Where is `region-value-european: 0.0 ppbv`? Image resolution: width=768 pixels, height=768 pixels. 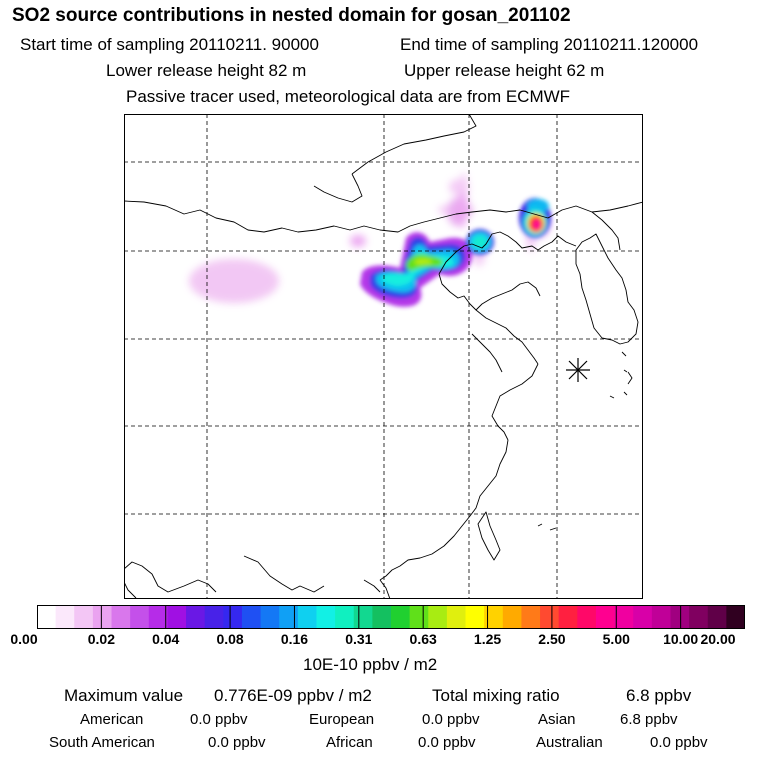 region-value-european: 0.0 ppbv is located at coordinates (451, 719).